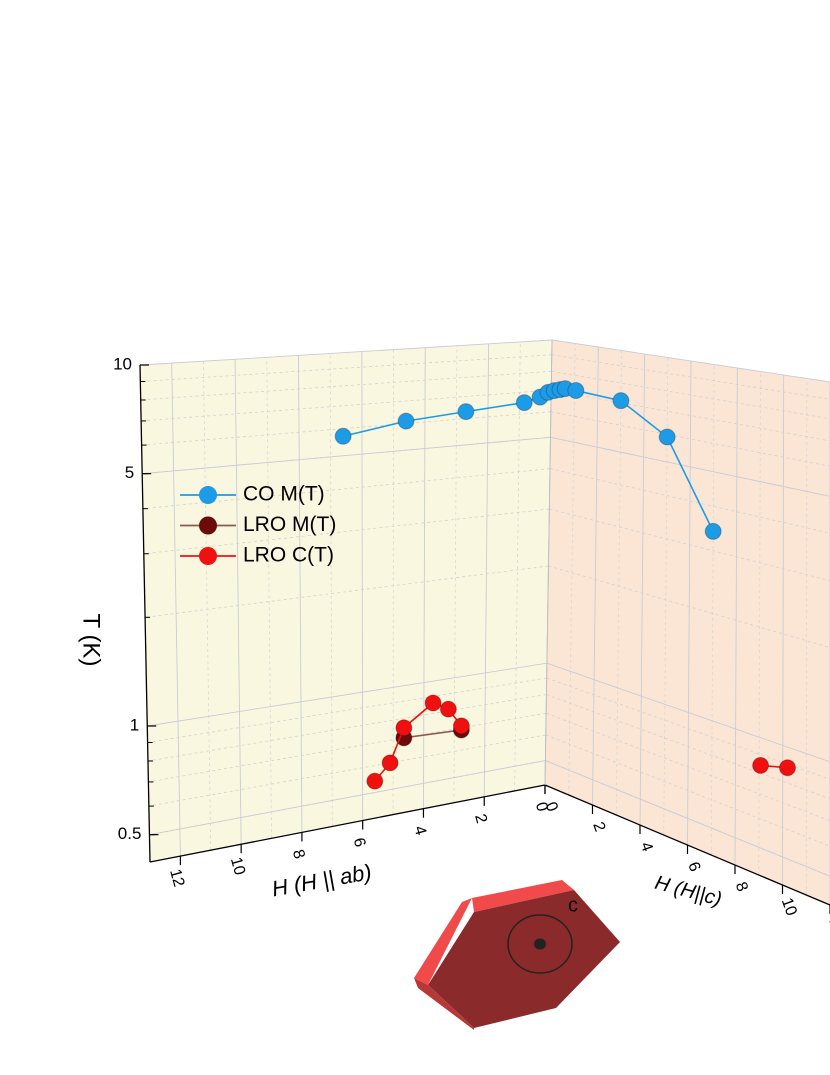 The image size is (830, 1075). I want to click on y-tick-label: 0.5, so click(130, 833).